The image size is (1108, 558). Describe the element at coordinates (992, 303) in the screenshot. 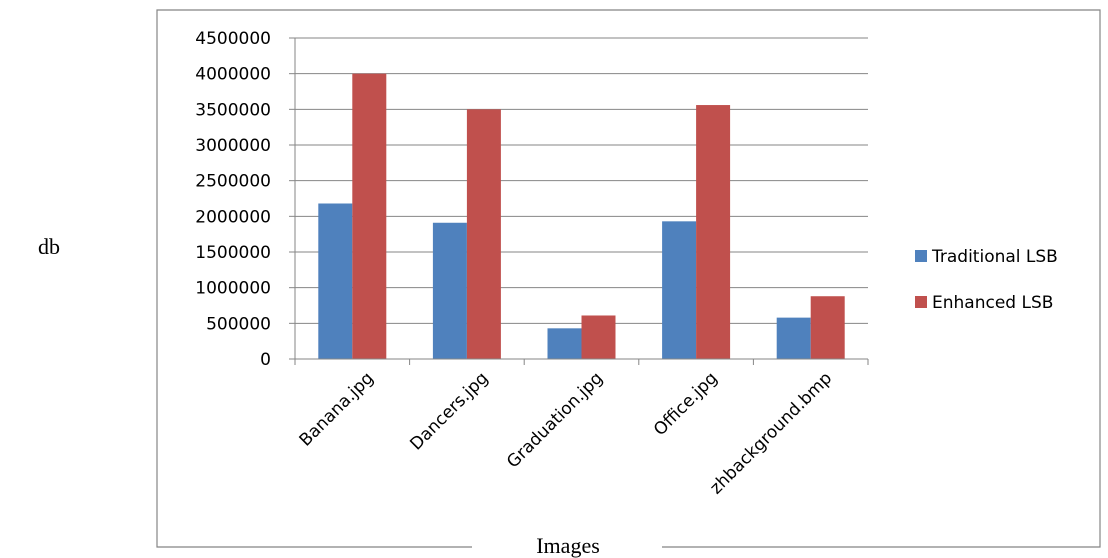

I see `legend-label: Enhanced LSB` at that location.